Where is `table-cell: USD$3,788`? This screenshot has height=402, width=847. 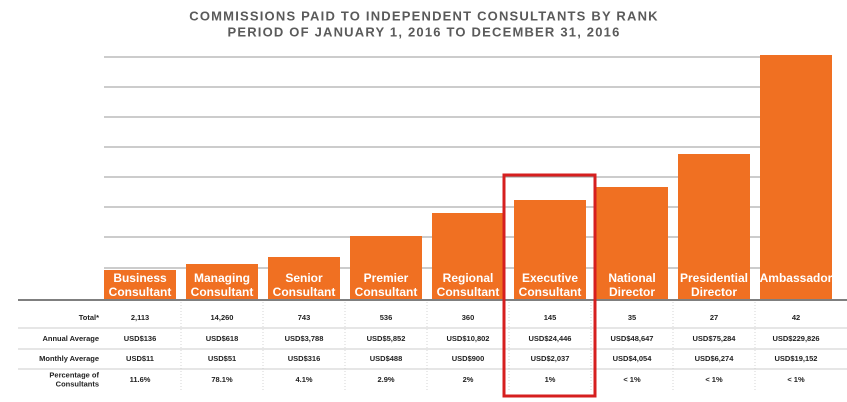
table-cell: USD$3,788 is located at coordinates (304, 338).